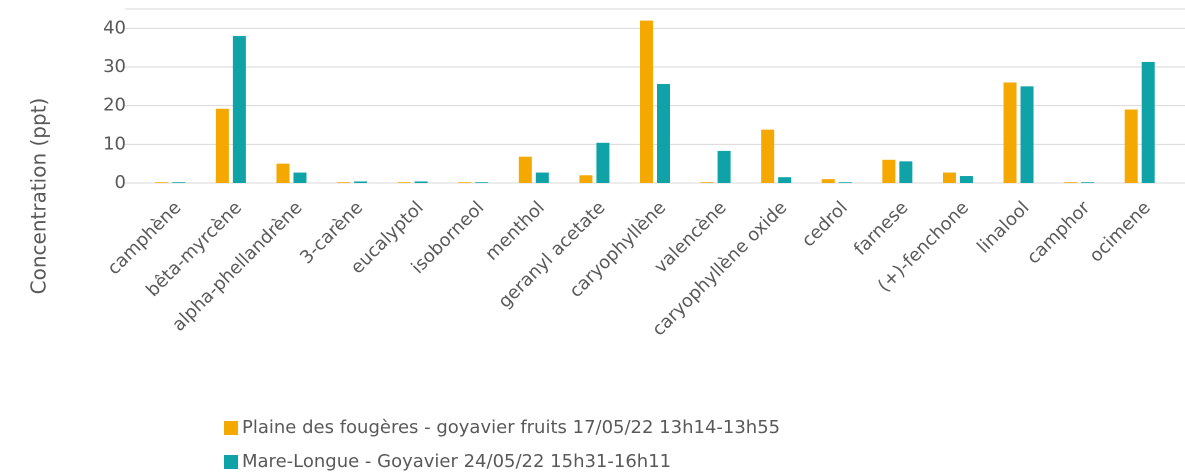  Describe the element at coordinates (114, 66) in the screenshot. I see `y-tick-label: 30` at that location.